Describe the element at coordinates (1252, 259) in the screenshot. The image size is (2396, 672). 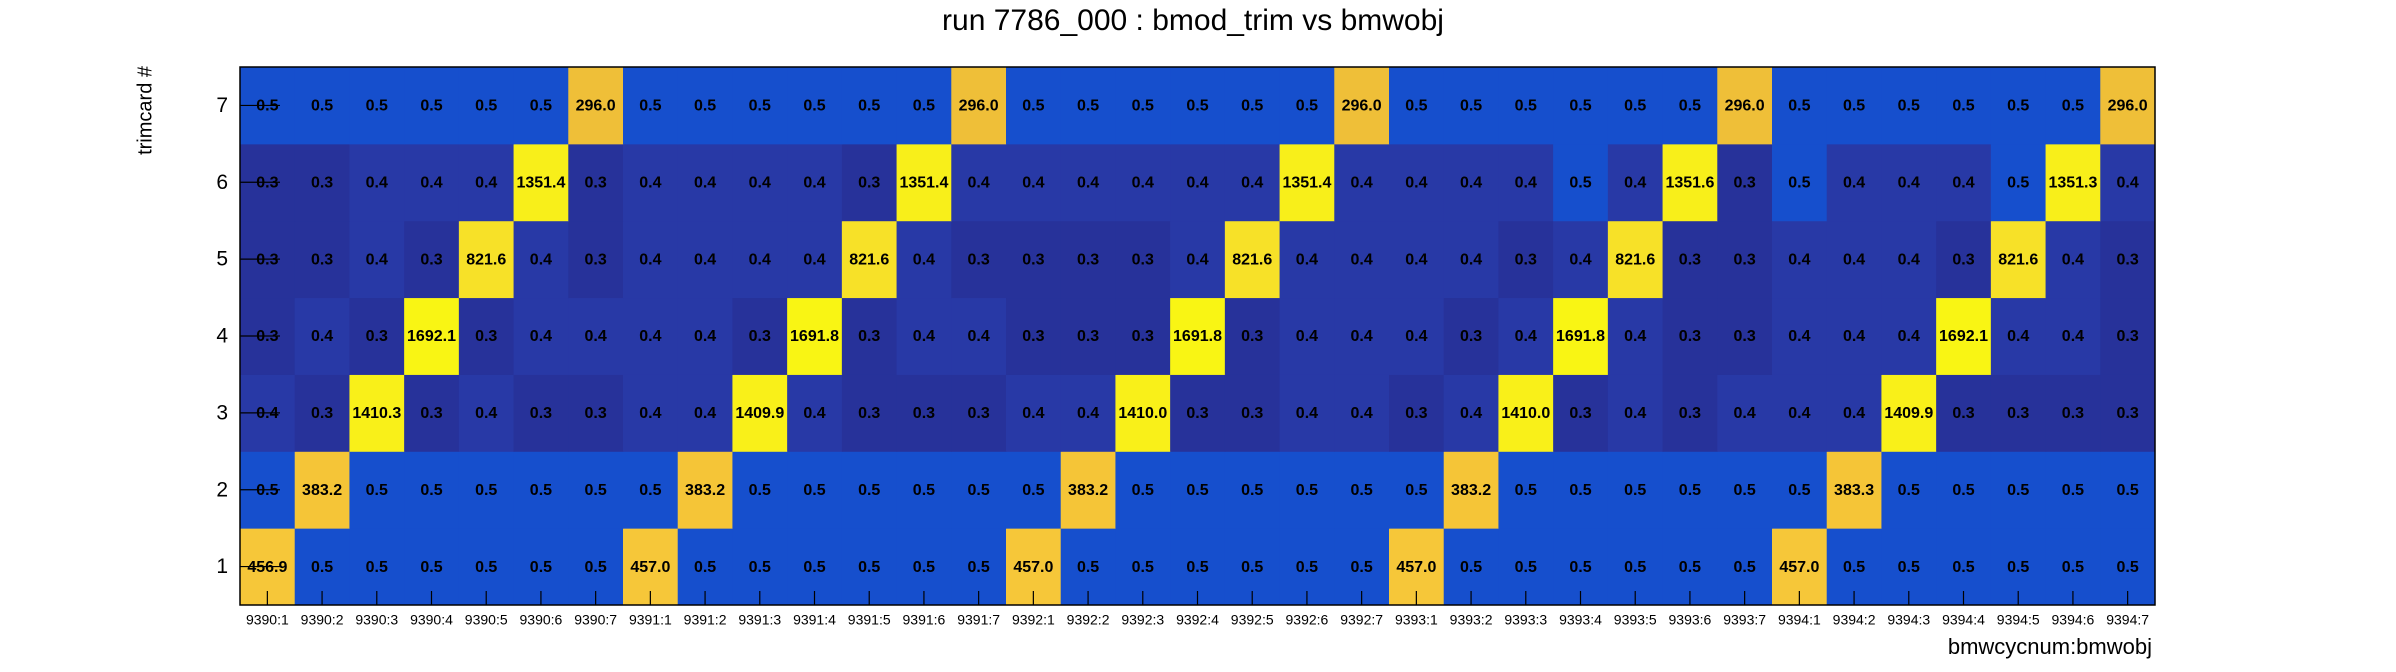
I see `cell-label: 821.6` at that location.